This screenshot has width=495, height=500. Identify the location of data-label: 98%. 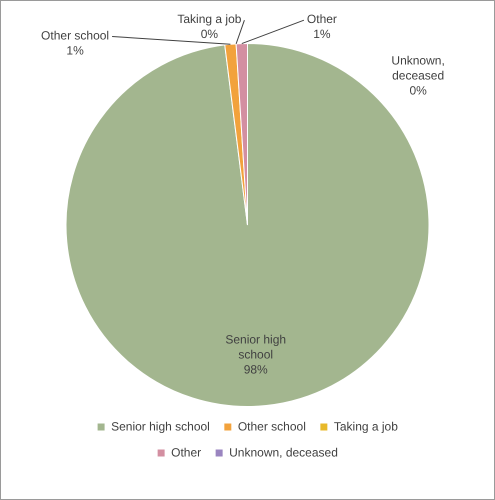
(256, 369).